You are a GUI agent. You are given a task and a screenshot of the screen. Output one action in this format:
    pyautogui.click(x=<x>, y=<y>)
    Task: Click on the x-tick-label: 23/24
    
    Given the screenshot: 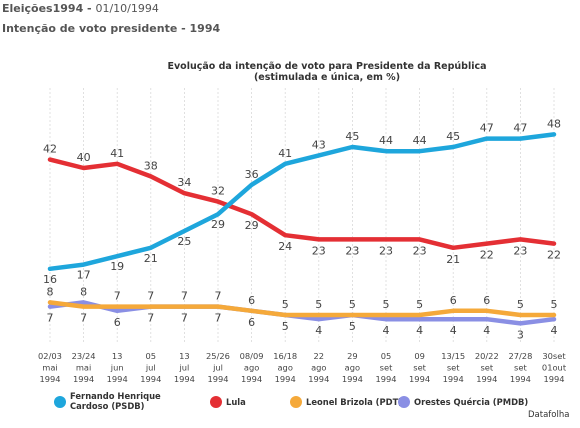 What is the action you would take?
    pyautogui.click(x=84, y=356)
    